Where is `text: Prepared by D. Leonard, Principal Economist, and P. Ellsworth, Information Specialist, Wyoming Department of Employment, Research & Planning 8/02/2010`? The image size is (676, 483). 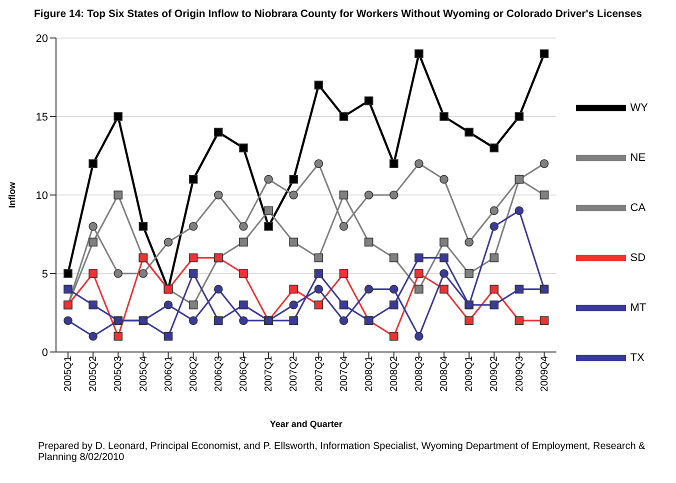
text: Prepared by D. Leonard, Principal Economist, and P. Ellsworth, Information Specialist, Wyoming Department of Employment, Research & Planning 8/02/2010 is located at coordinates (342, 452).